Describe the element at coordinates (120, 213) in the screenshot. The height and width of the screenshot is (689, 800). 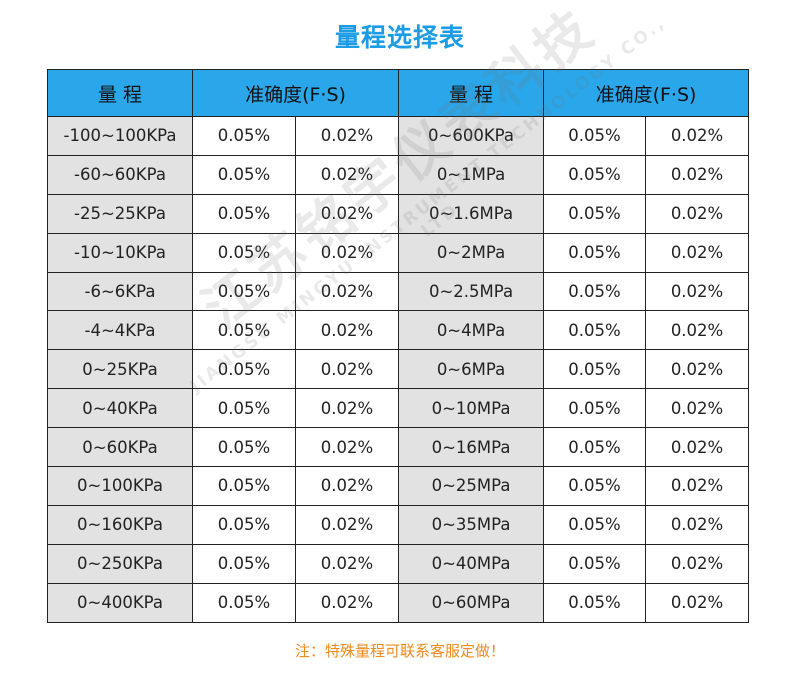
I see `range-cell-left: -25~25KPa` at that location.